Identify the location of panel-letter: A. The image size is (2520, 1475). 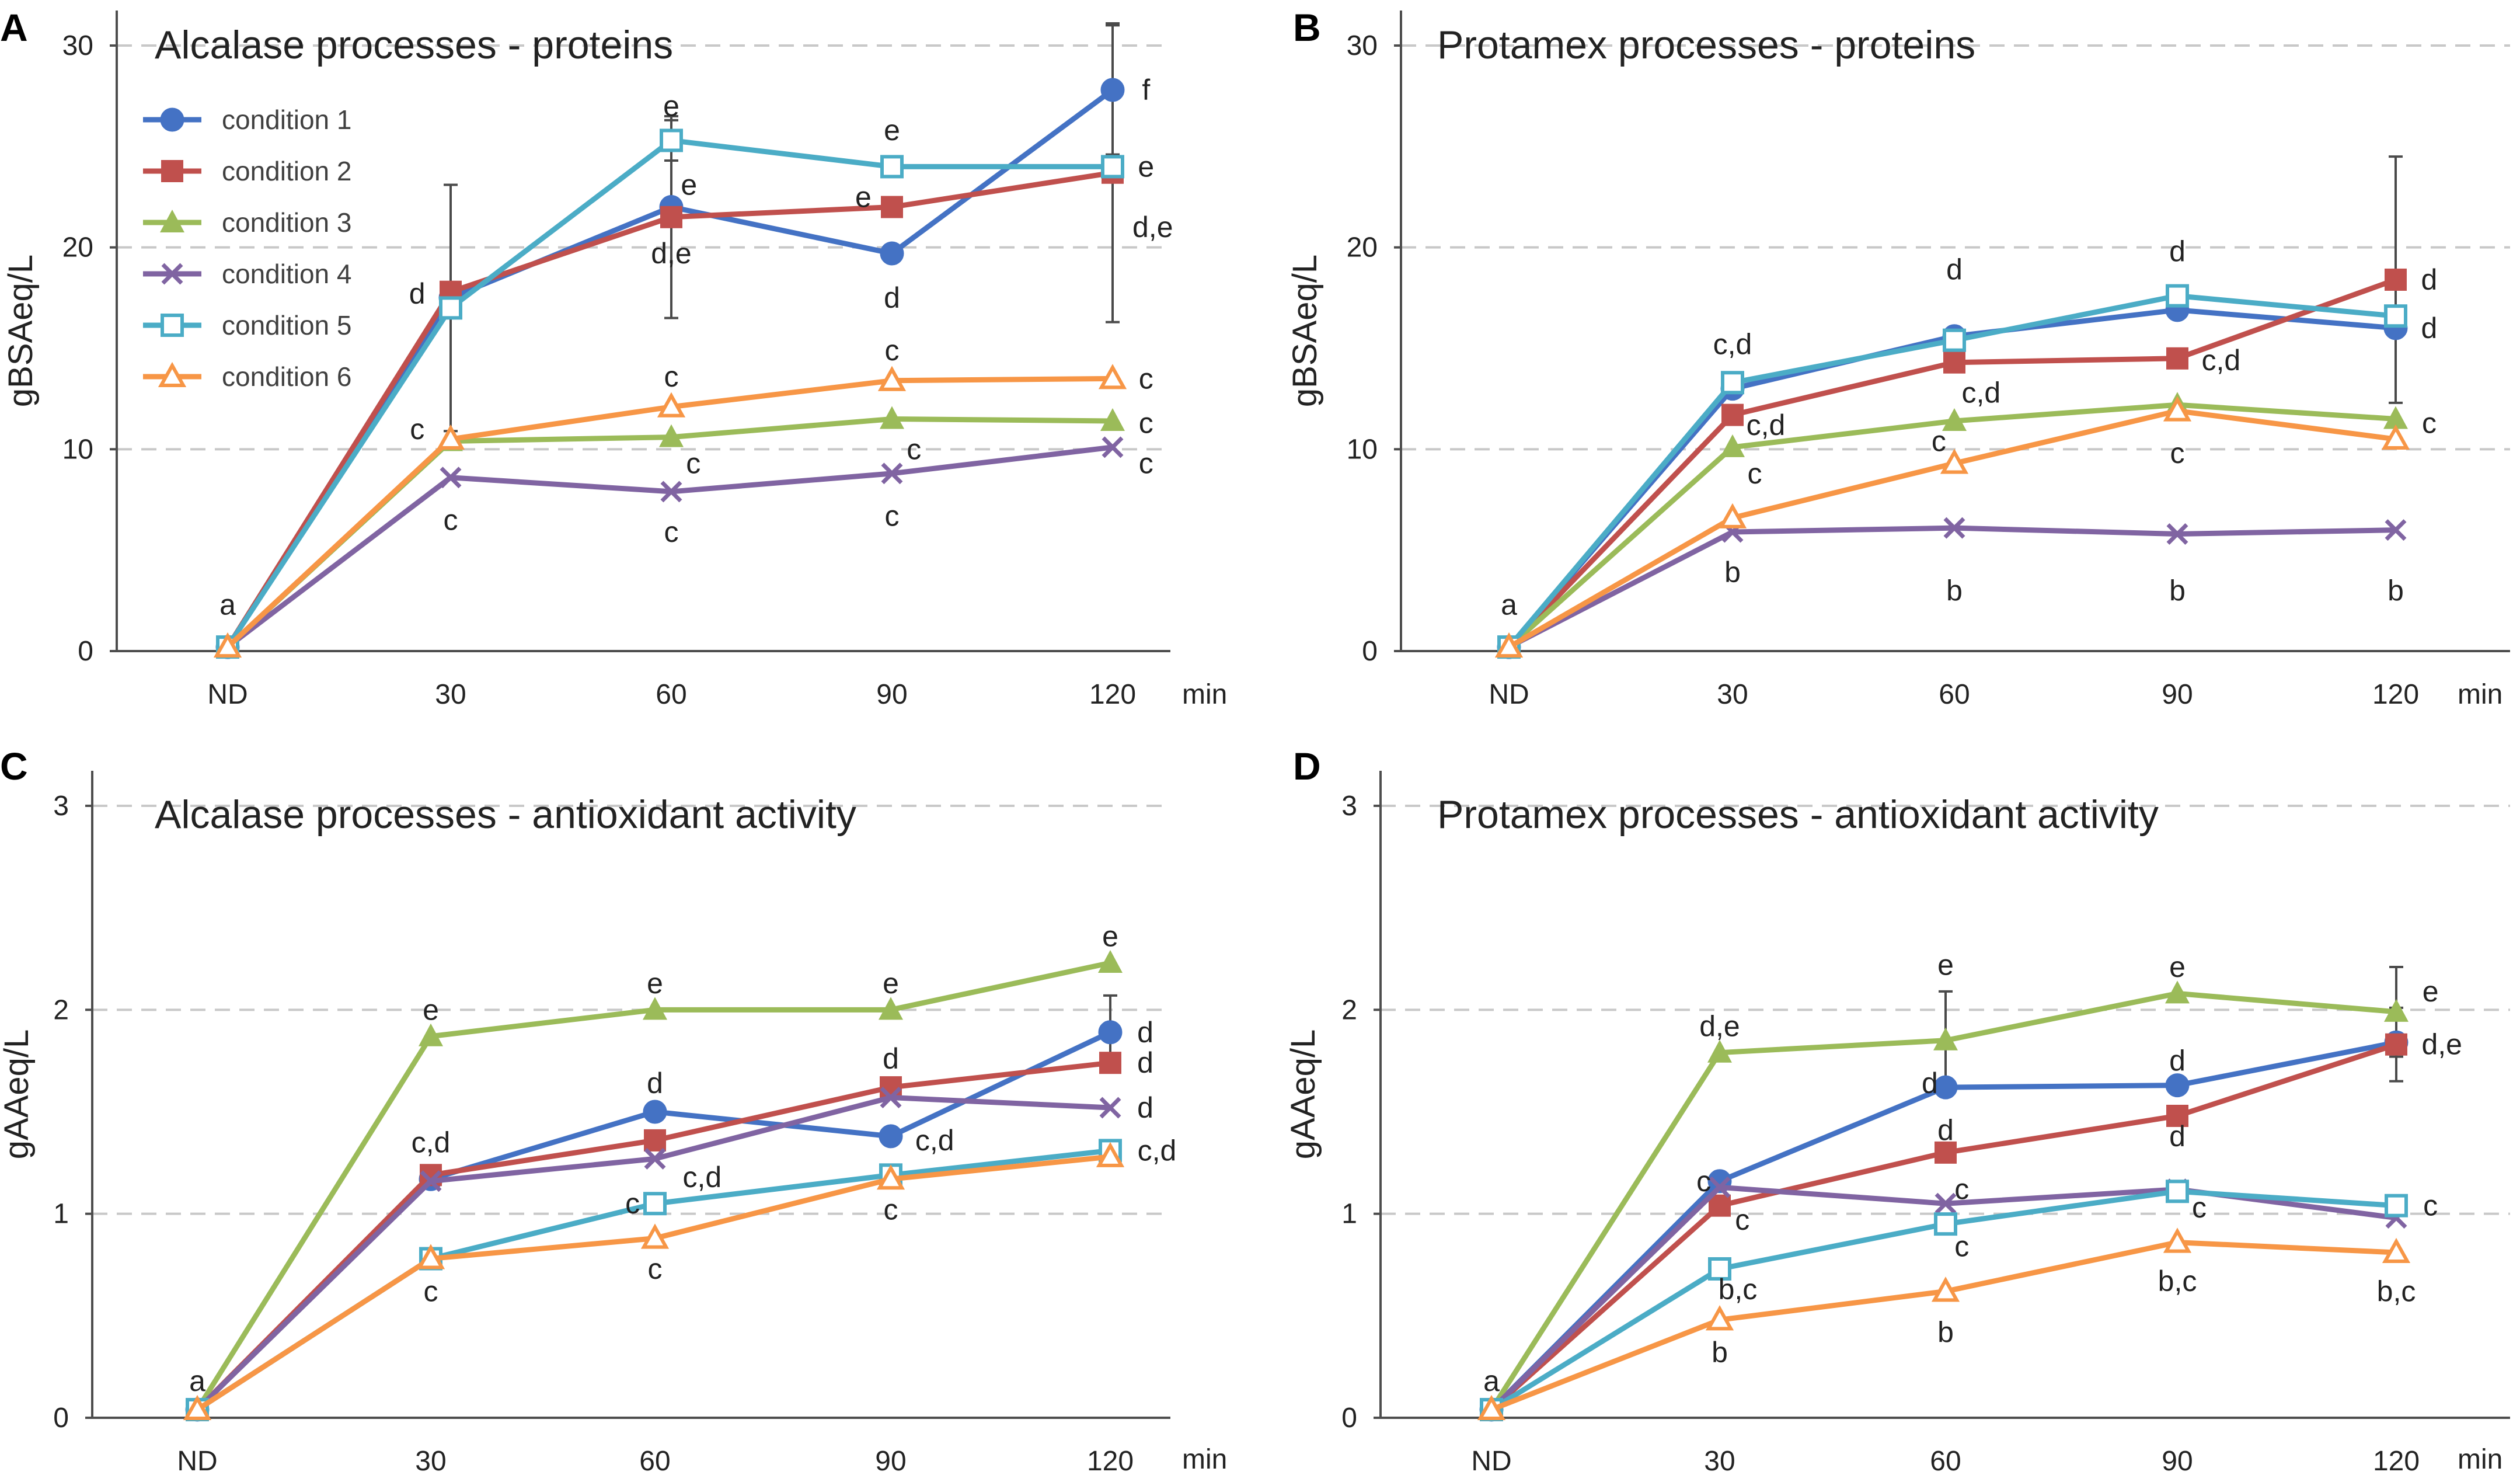
(14, 28).